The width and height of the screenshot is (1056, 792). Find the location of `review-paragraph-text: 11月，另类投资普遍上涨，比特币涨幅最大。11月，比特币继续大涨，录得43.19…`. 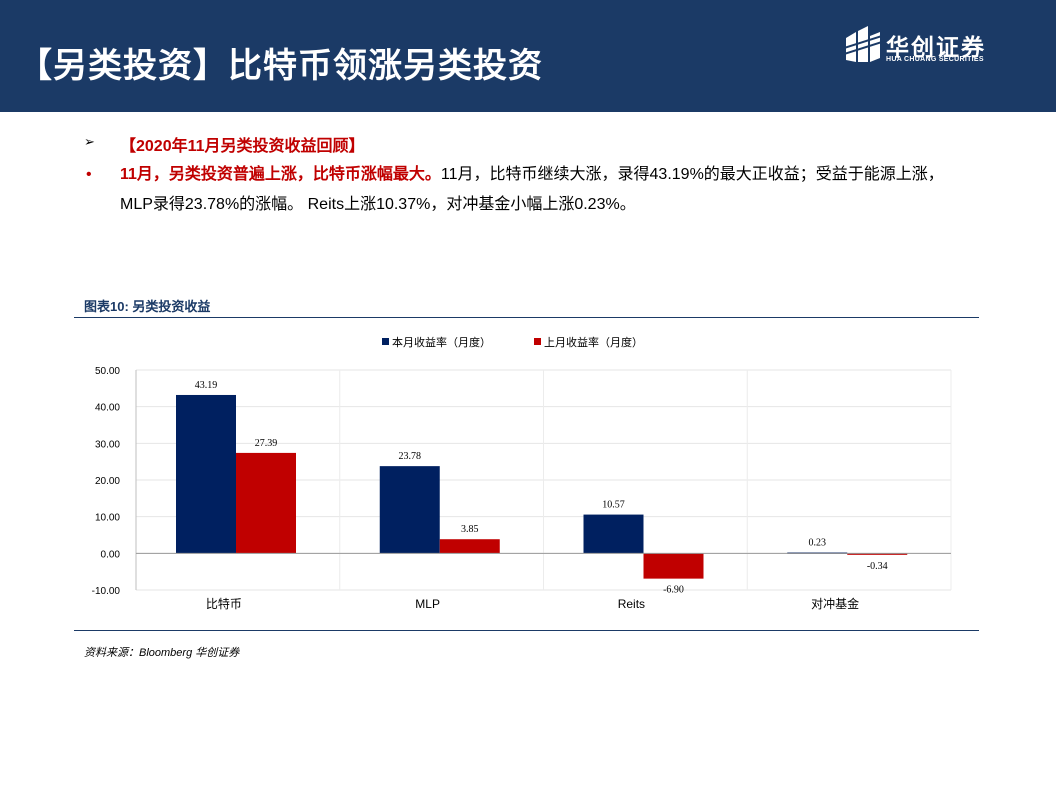

review-paragraph-text: 11月，另类投资普遍上涨，比特币涨幅最大。11月，比特币继续大涨，录得43.19… is located at coordinates (545, 190).